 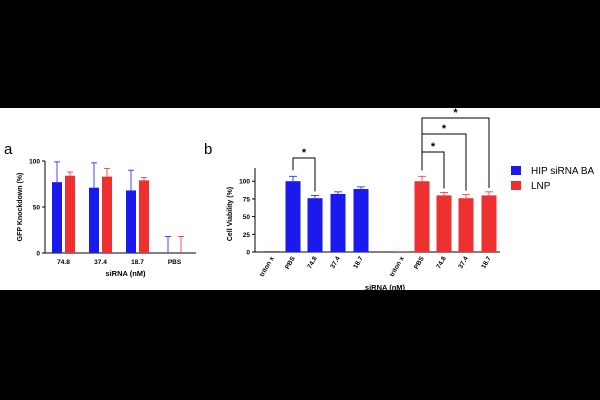 What do you see at coordinates (175, 262) in the screenshot?
I see `x-tick-label-a-3: PBS` at bounding box center [175, 262].